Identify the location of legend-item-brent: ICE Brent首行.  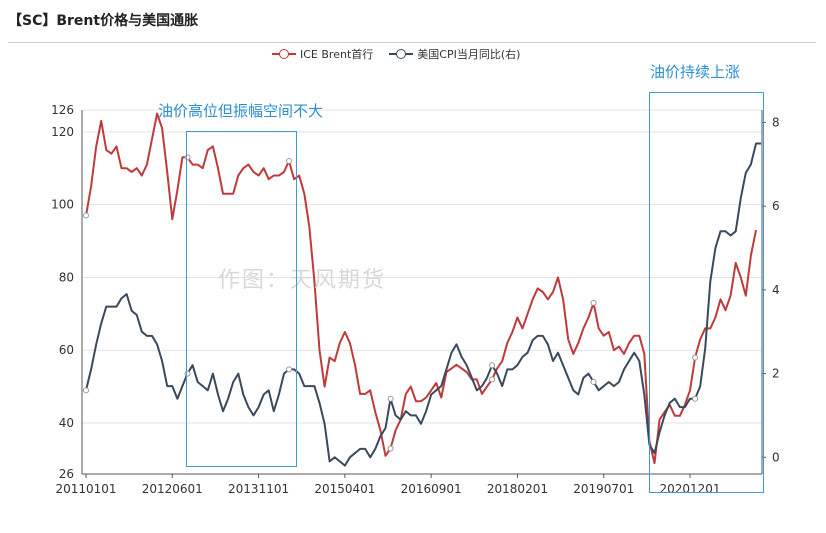
(322, 54).